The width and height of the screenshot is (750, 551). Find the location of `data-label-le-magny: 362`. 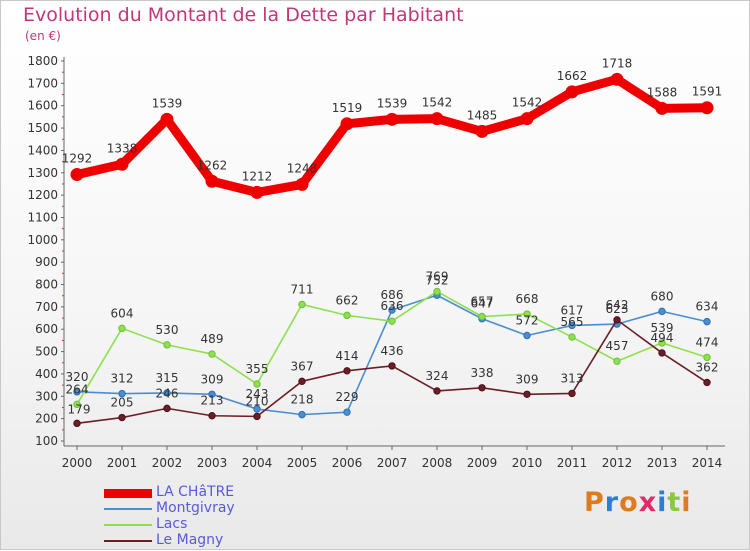

data-label-le-magny: 362 is located at coordinates (707, 367).